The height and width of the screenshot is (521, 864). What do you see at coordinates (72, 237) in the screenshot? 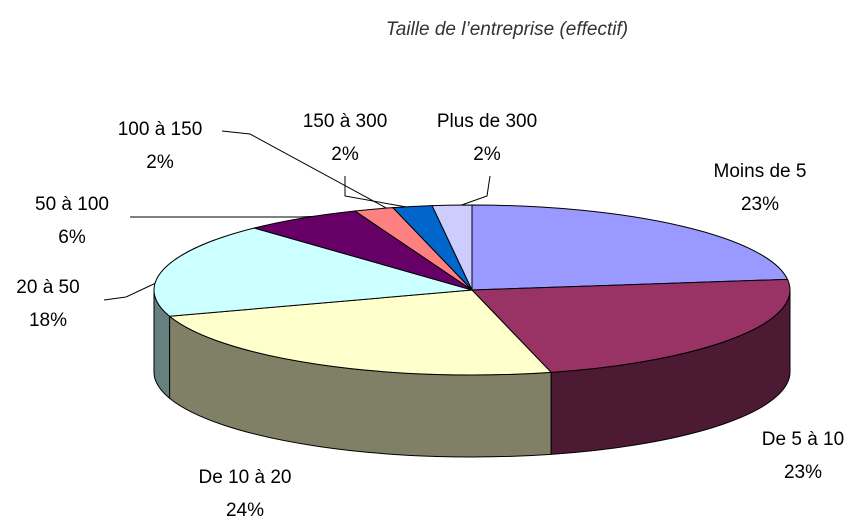
I see `value-label: 6%` at bounding box center [72, 237].